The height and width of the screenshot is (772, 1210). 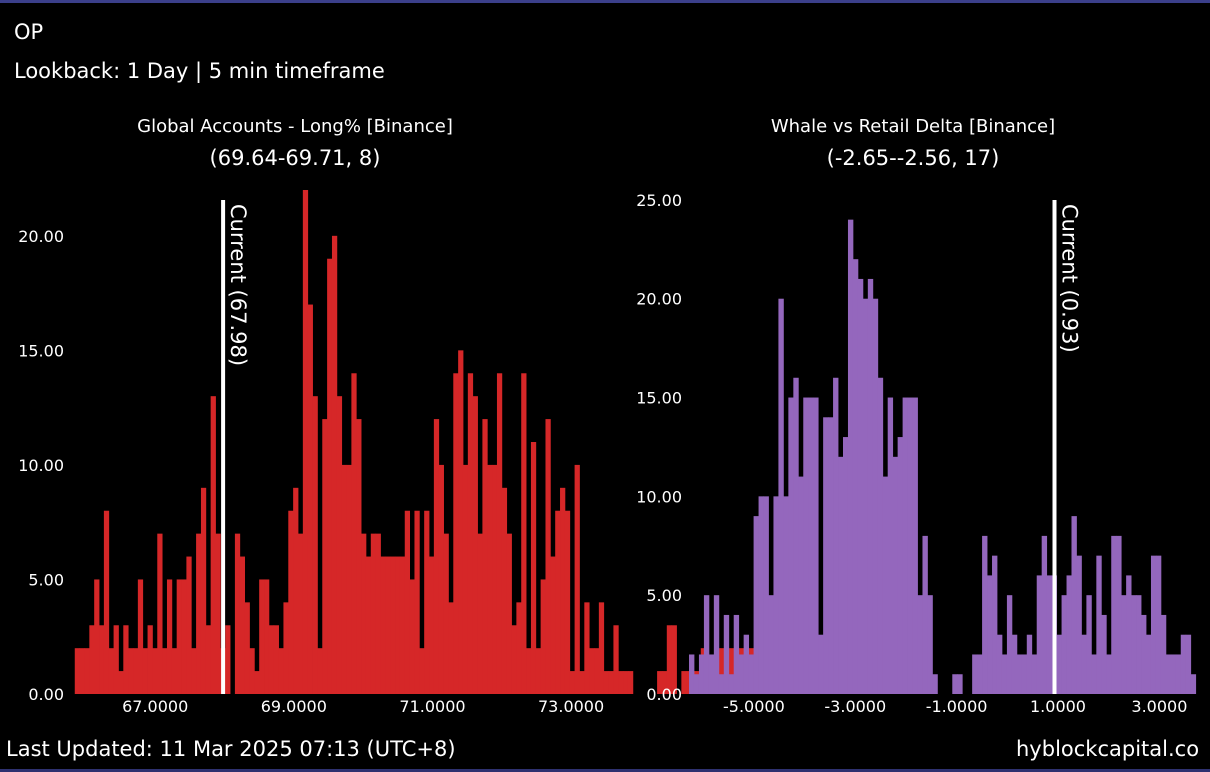 I want to click on left-x-tick-label: 67.0000, so click(x=155, y=706).